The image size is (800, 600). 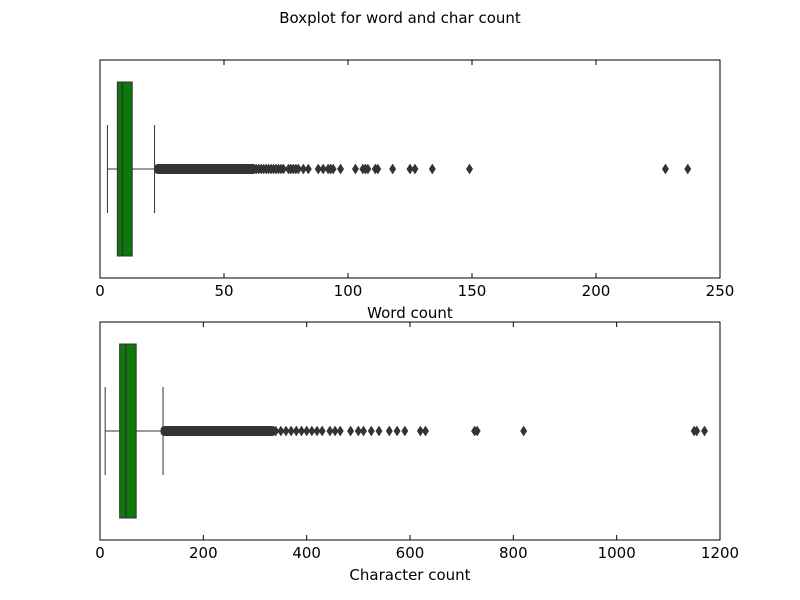 I want to click on panel2-xlabel: Character count, so click(x=409, y=575).